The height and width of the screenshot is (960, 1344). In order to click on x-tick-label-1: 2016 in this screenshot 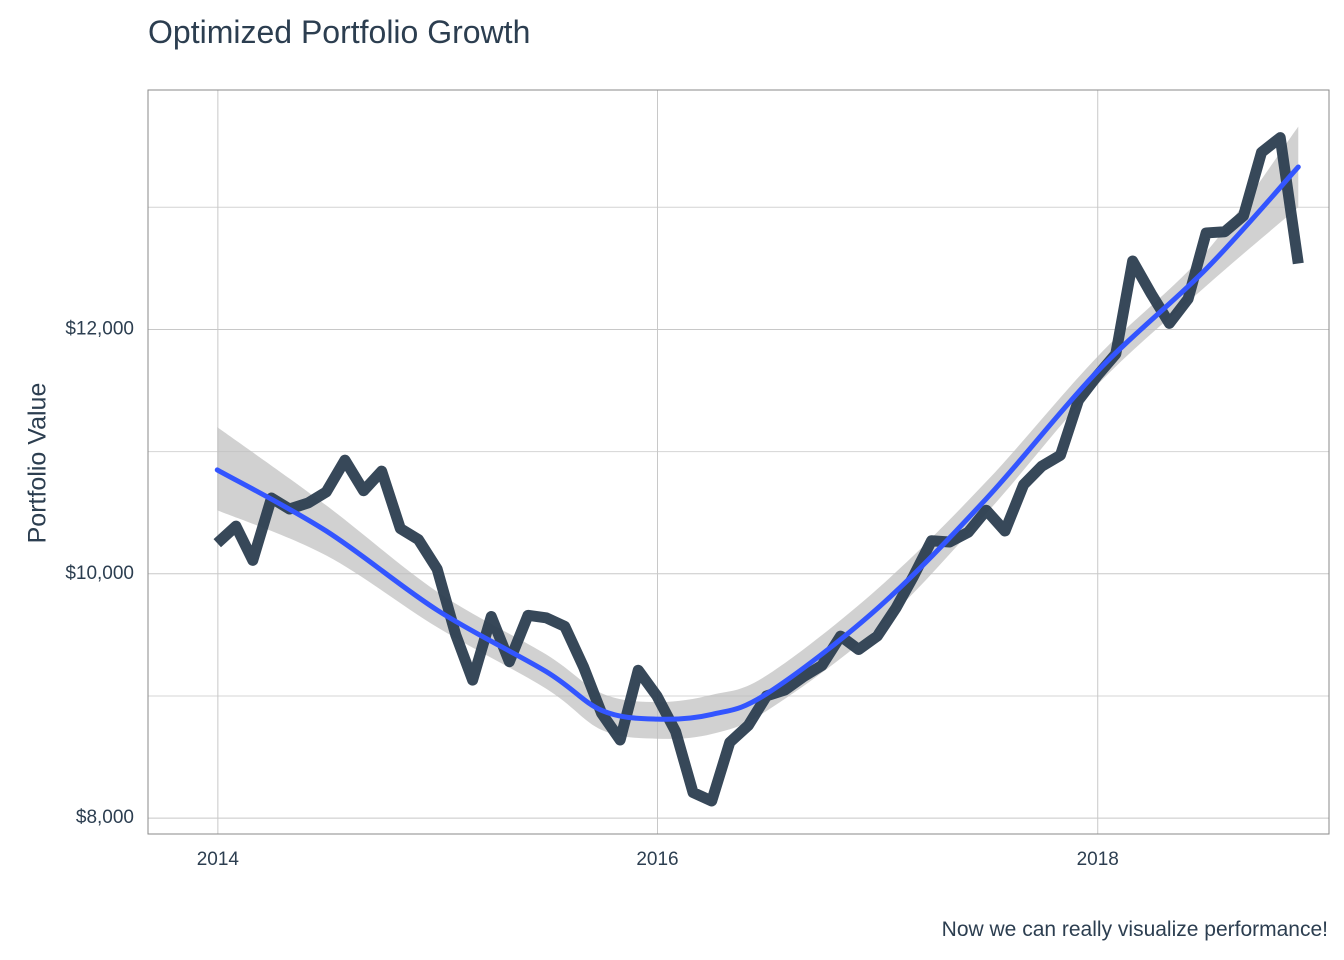, I will do `click(657, 859)`.